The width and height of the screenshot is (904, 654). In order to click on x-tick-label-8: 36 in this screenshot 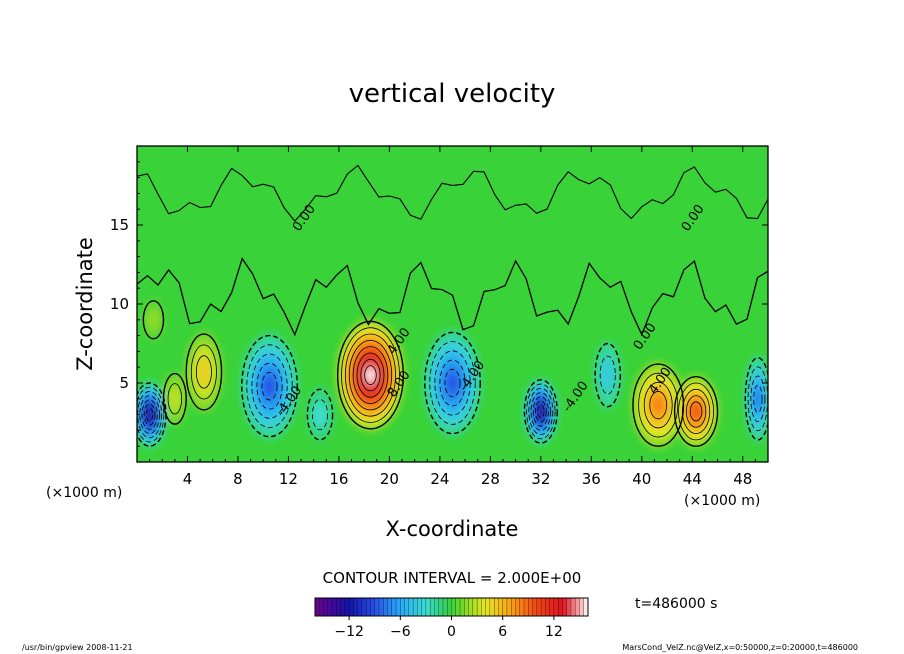, I will do `click(591, 479)`.